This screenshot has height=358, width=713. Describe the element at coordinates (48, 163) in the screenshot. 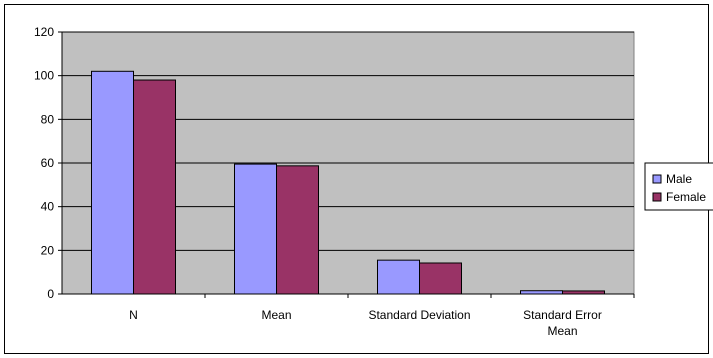

I see `y-tick-label: 60` at that location.